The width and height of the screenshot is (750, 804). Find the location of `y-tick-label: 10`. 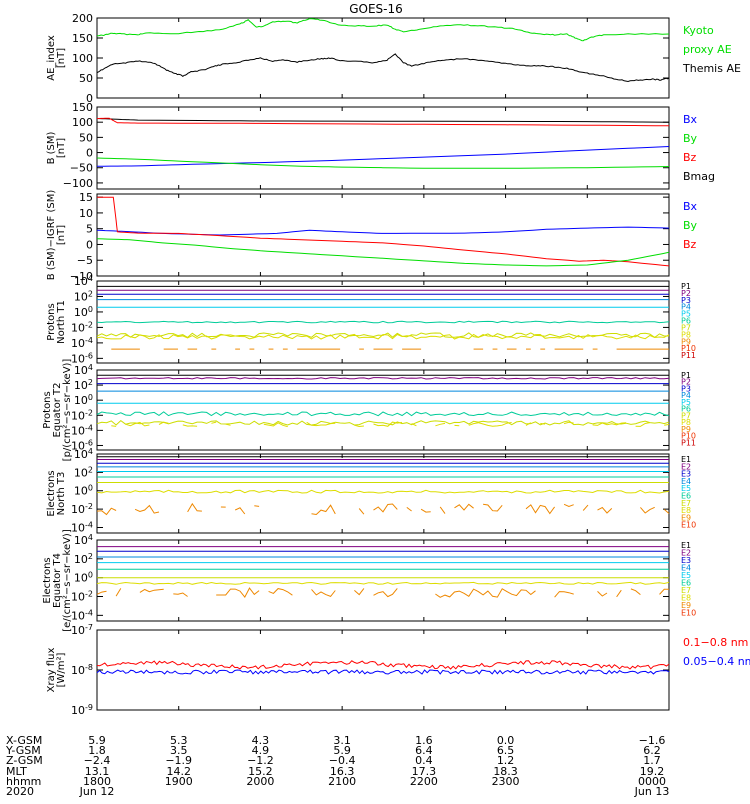

y-tick-label: 10 is located at coordinates (86, 213).